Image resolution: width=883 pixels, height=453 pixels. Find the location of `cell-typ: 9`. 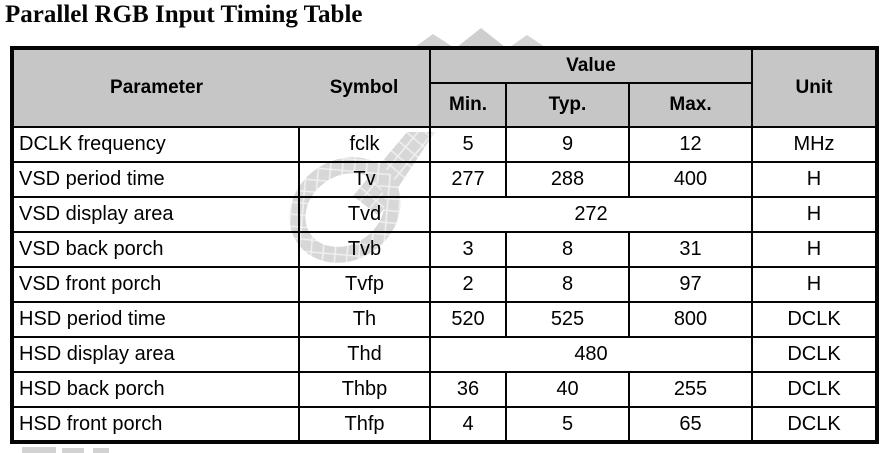

cell-typ: 9 is located at coordinates (567, 144).